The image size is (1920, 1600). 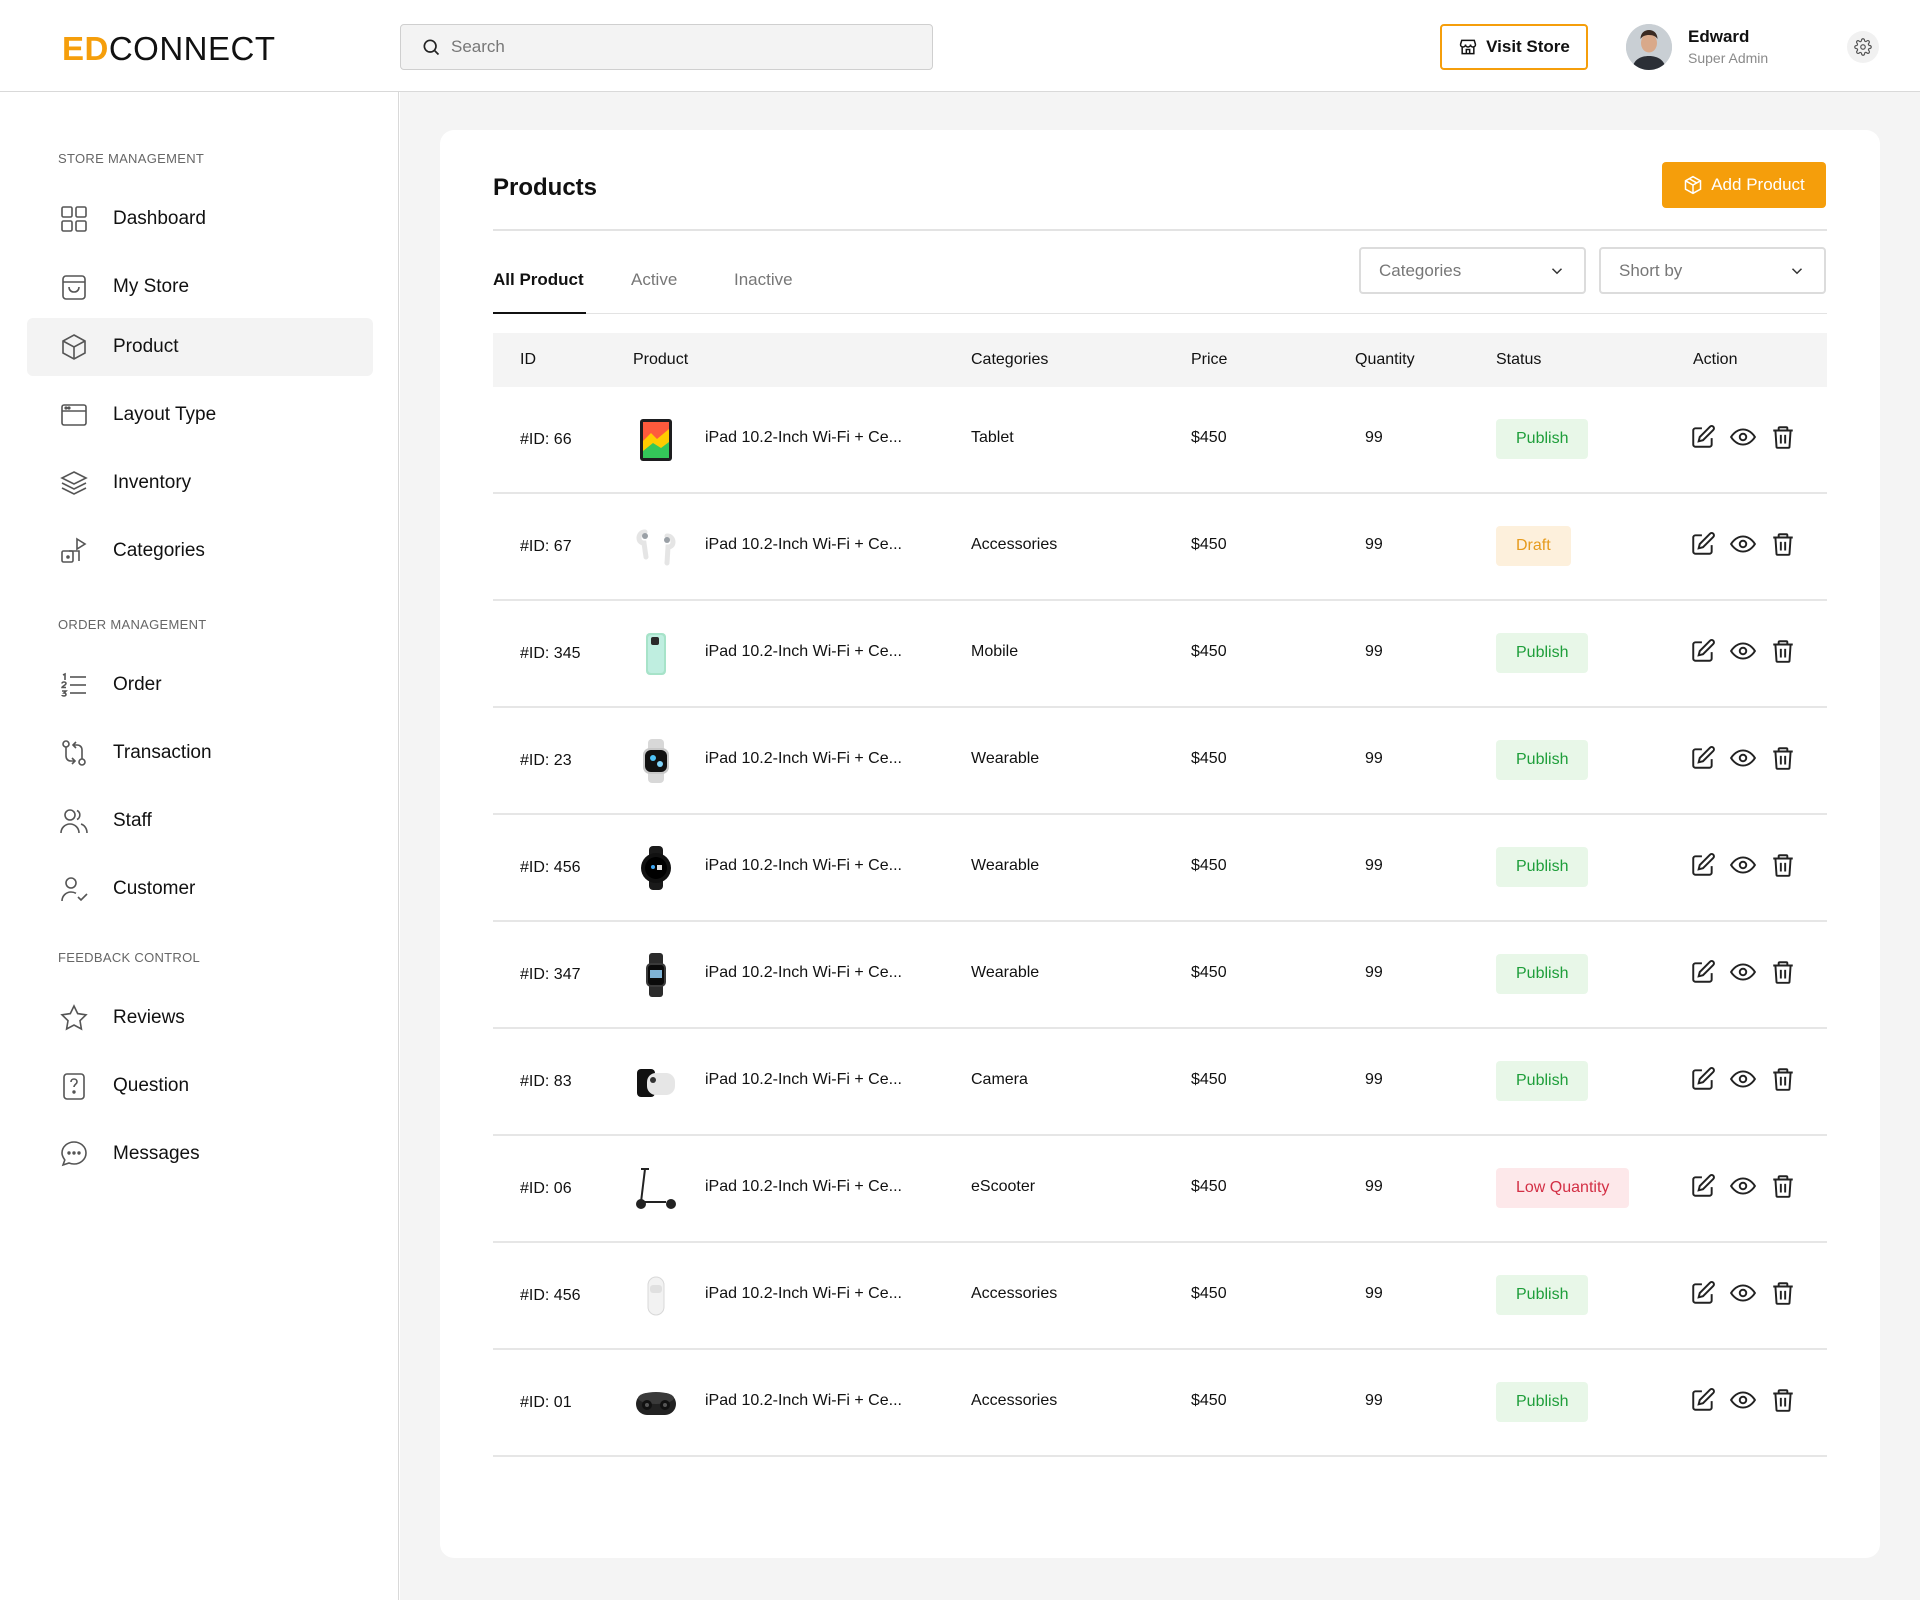 What do you see at coordinates (165, 414) in the screenshot?
I see `sidebar-item-label: Layout Type` at bounding box center [165, 414].